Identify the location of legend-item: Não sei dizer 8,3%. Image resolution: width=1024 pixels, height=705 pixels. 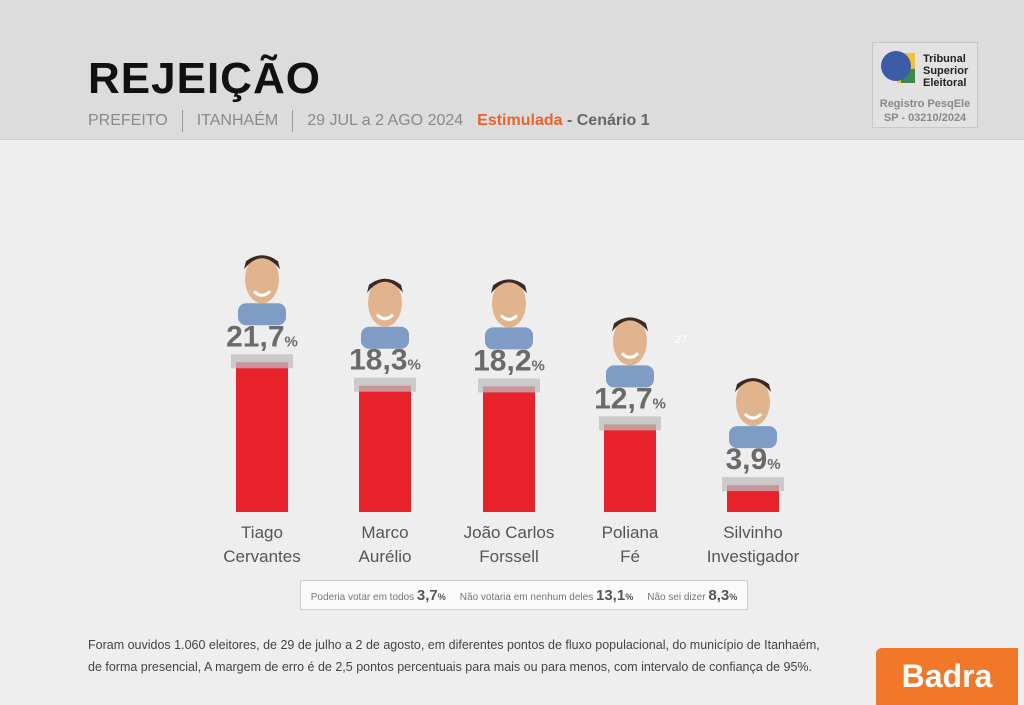
(692, 595).